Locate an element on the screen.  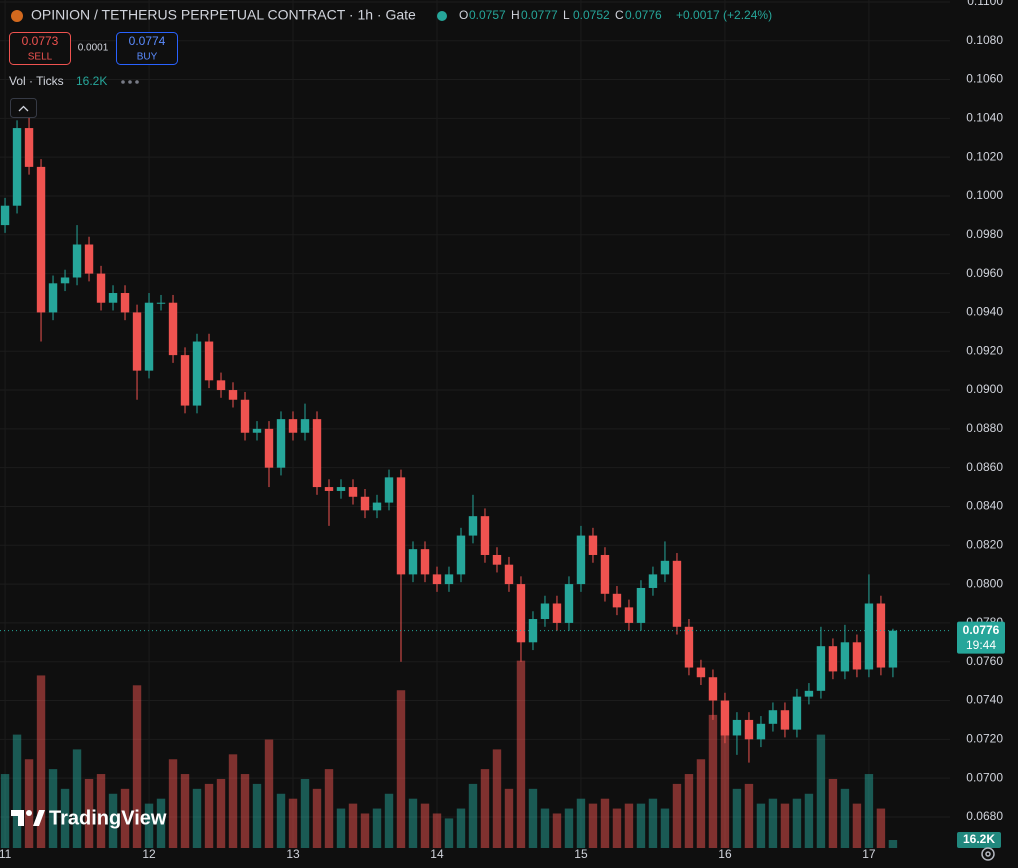
sell-button is located at coordinates (40, 48).